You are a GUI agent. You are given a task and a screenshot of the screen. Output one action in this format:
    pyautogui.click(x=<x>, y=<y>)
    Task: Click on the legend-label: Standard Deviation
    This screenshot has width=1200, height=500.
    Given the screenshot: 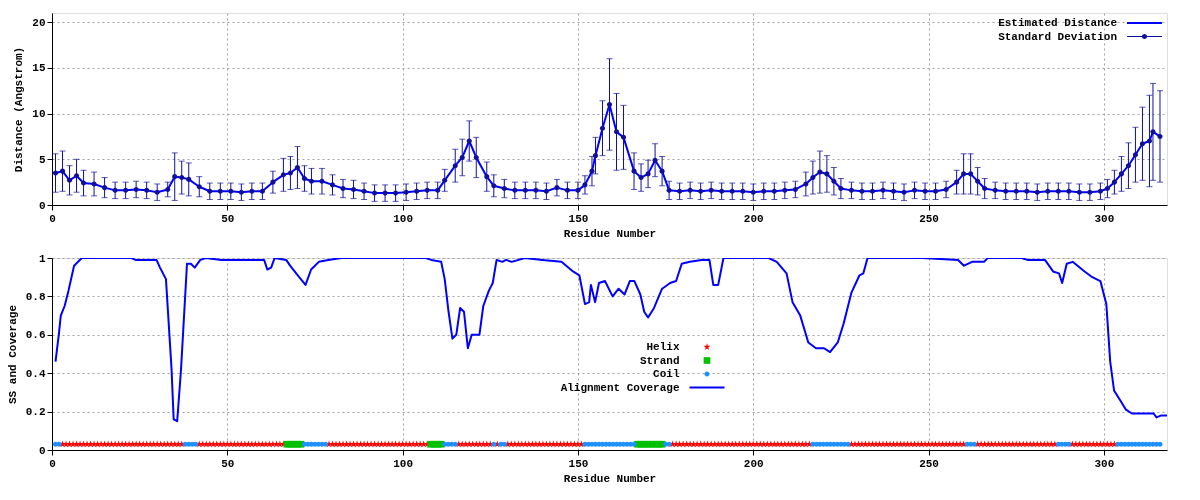 What is the action you would take?
    pyautogui.click(x=1057, y=36)
    